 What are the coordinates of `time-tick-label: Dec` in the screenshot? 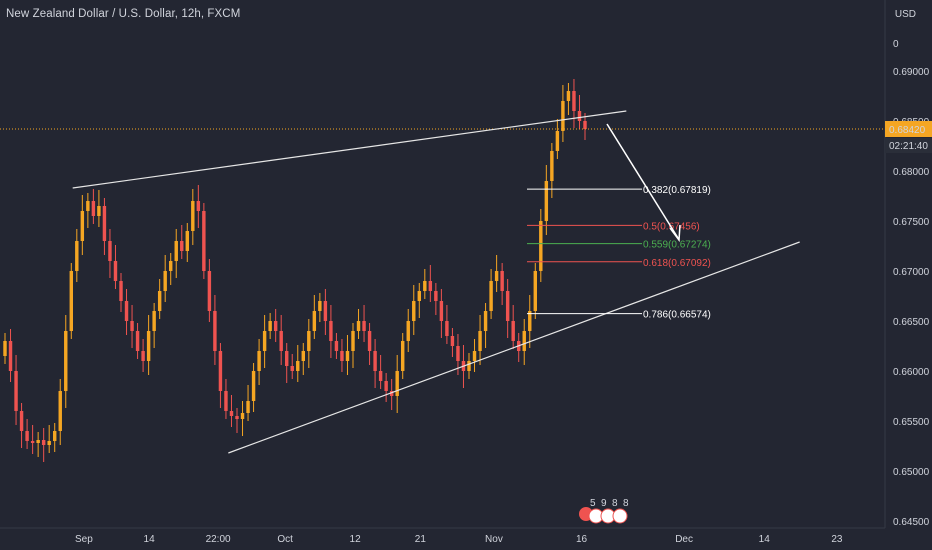 It's located at (684, 539).